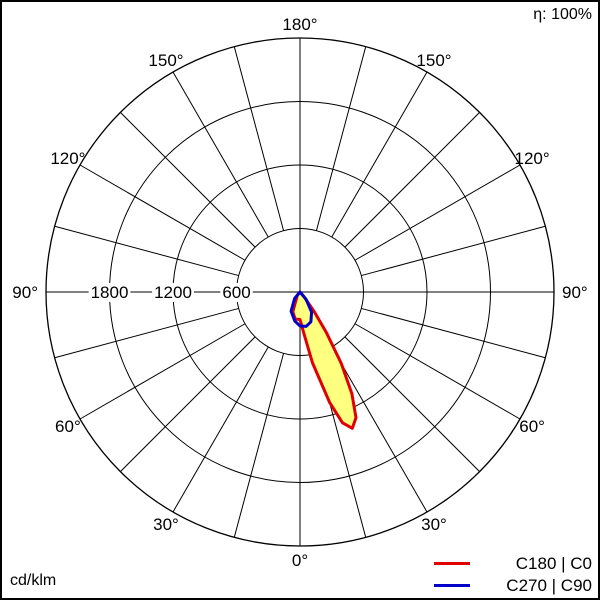 The width and height of the screenshot is (600, 600). Describe the element at coordinates (452, 563) in the screenshot. I see `legend-swatch-red` at that location.